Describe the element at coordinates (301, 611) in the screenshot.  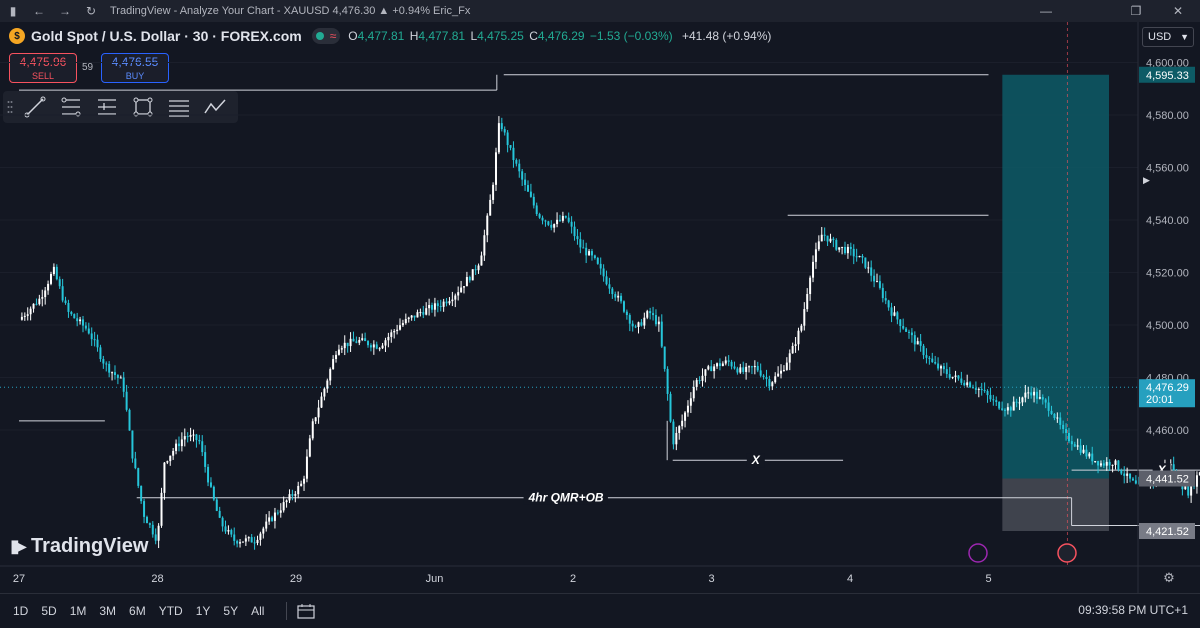
I see `date-range-icon` at that location.